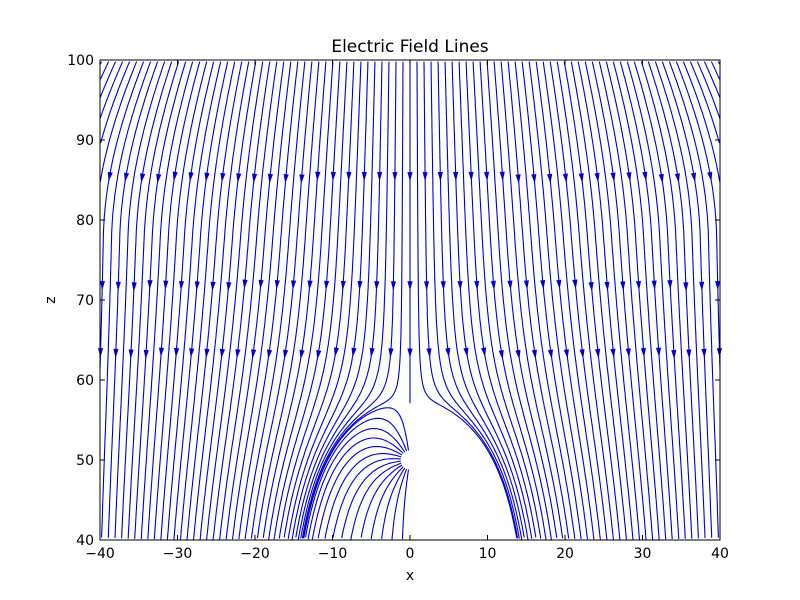 The image size is (800, 600). I want to click on x-tick-label: 0, so click(410, 554).